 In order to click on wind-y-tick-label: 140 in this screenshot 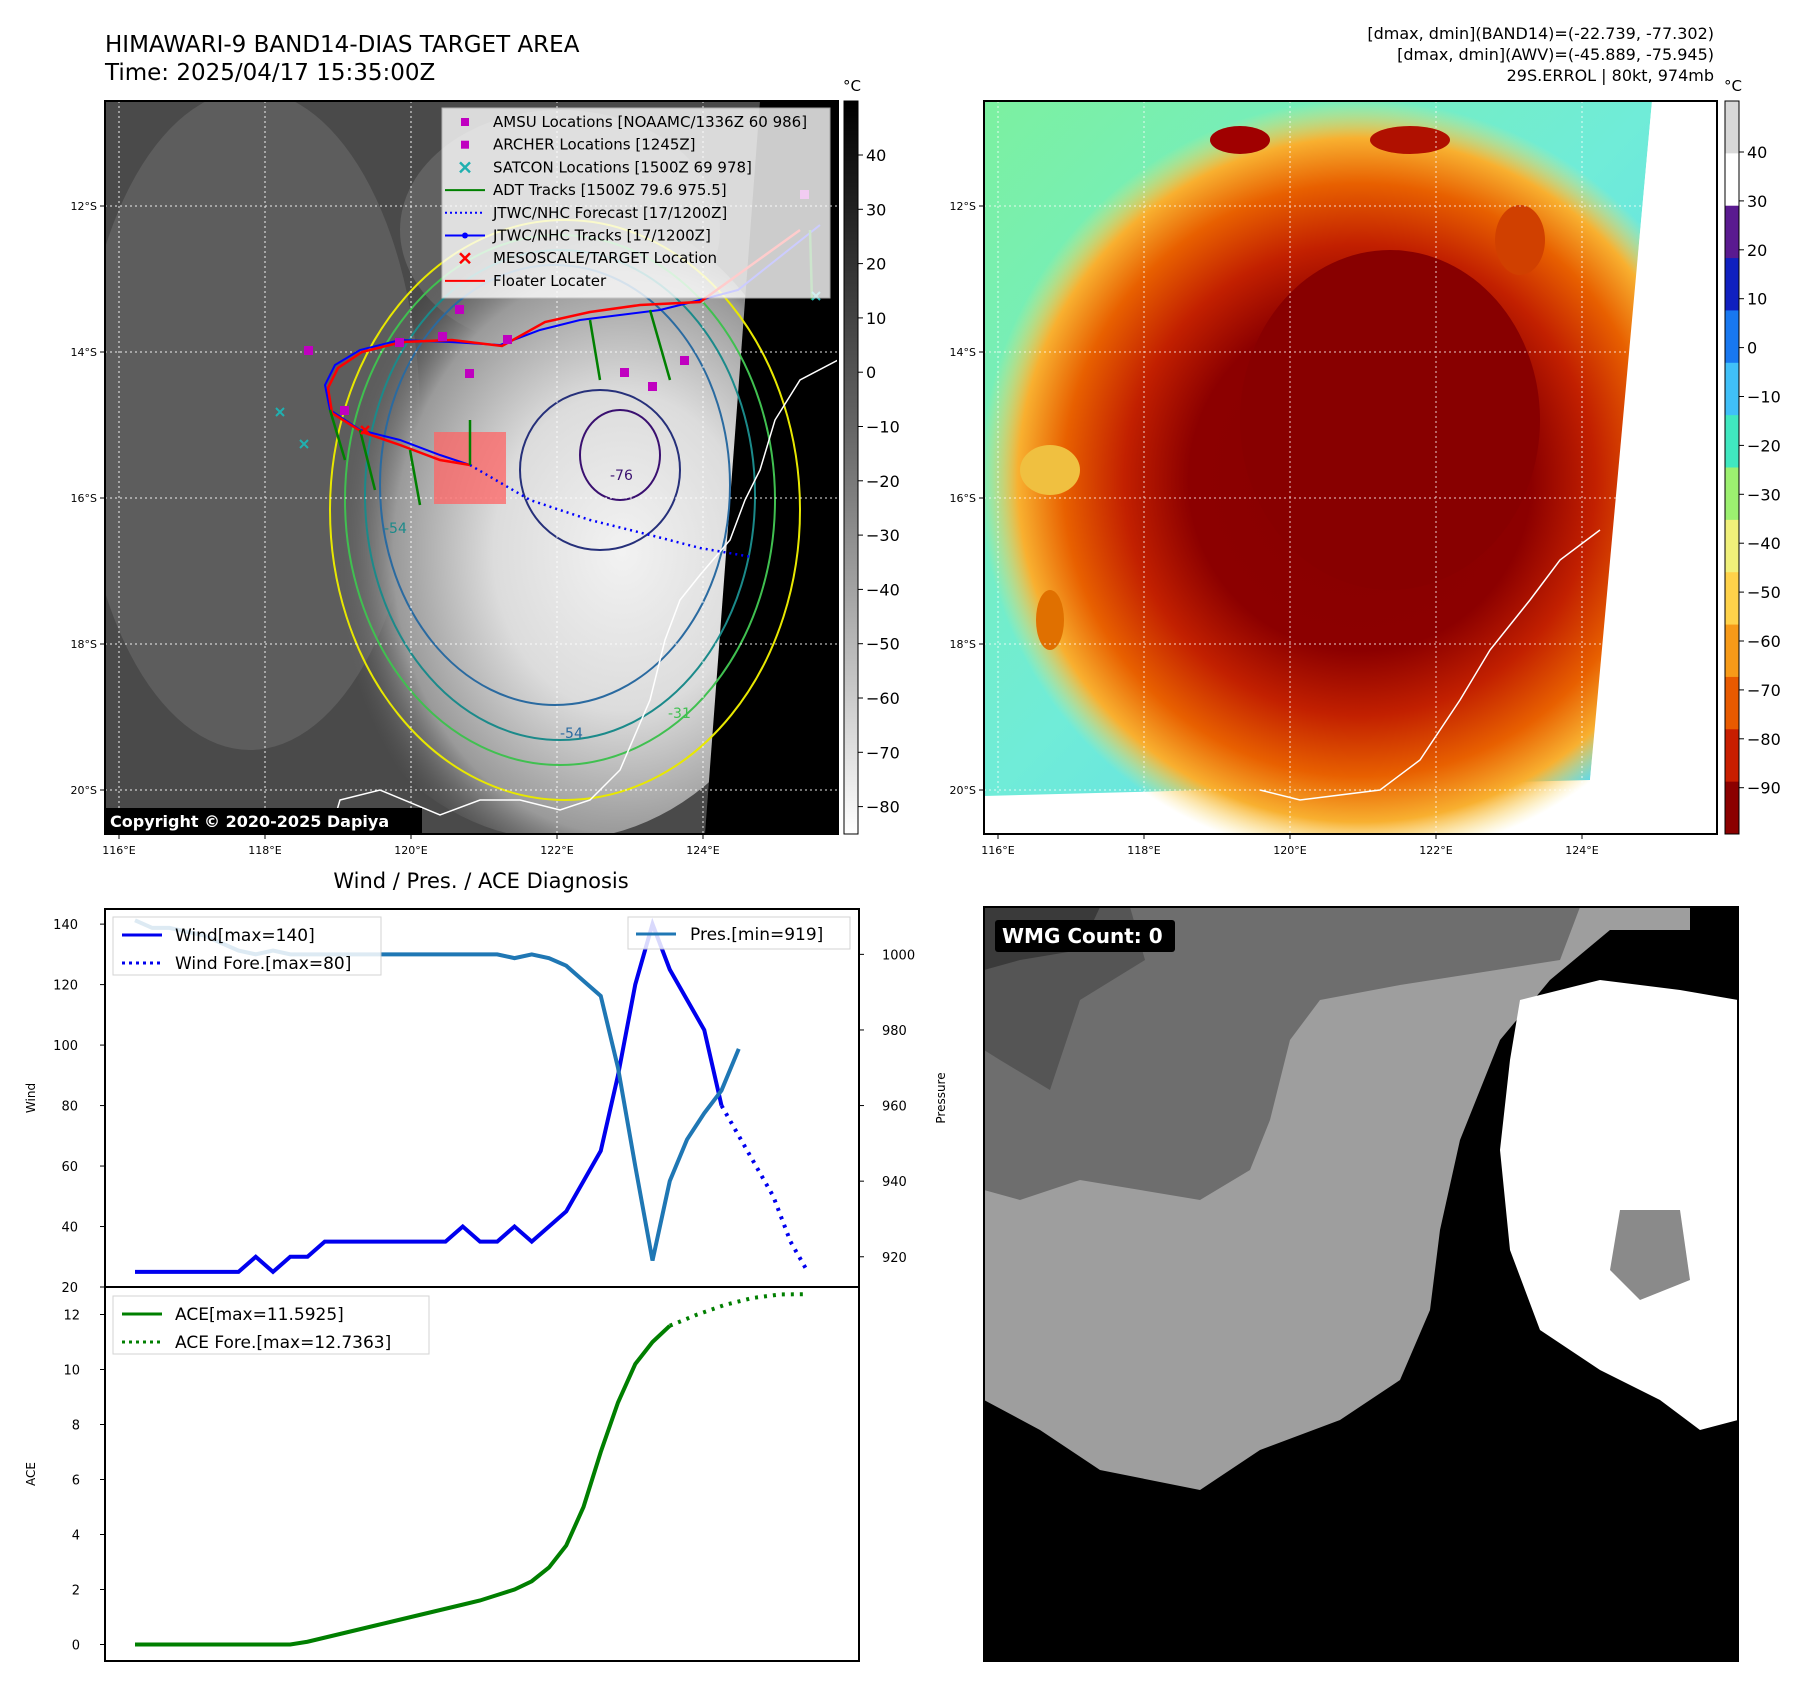, I will do `click(65, 925)`.